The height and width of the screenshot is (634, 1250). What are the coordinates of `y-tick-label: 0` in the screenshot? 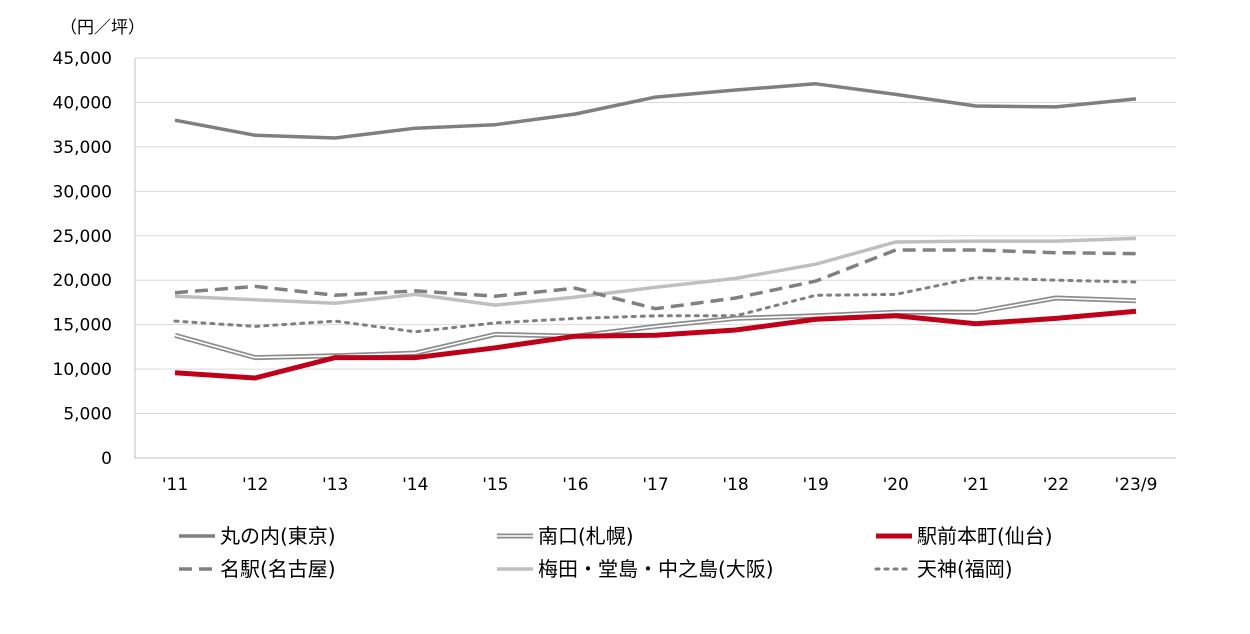 It's located at (106, 459).